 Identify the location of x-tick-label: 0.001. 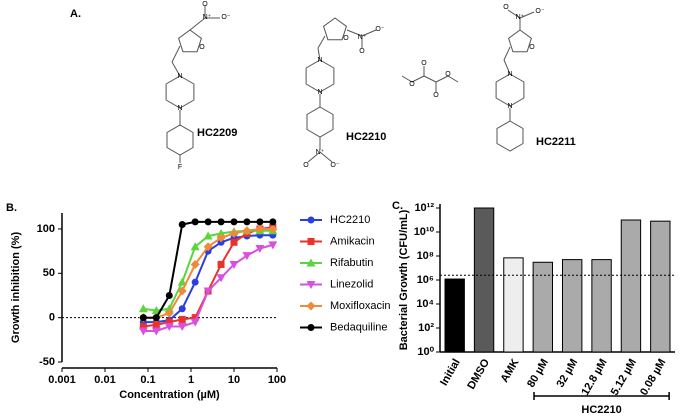
(62, 380).